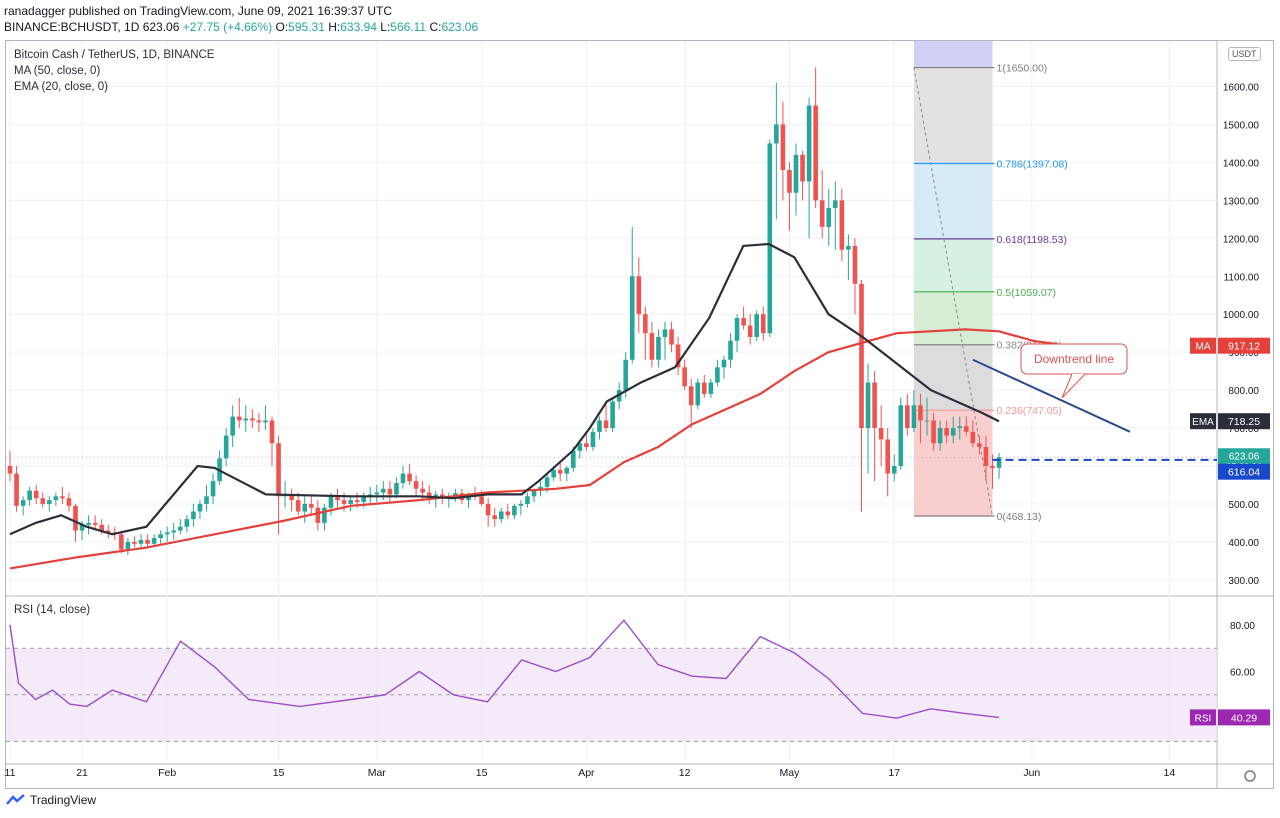 The width and height of the screenshot is (1280, 818). I want to click on price-tick-label: 800.00, so click(1243, 391).